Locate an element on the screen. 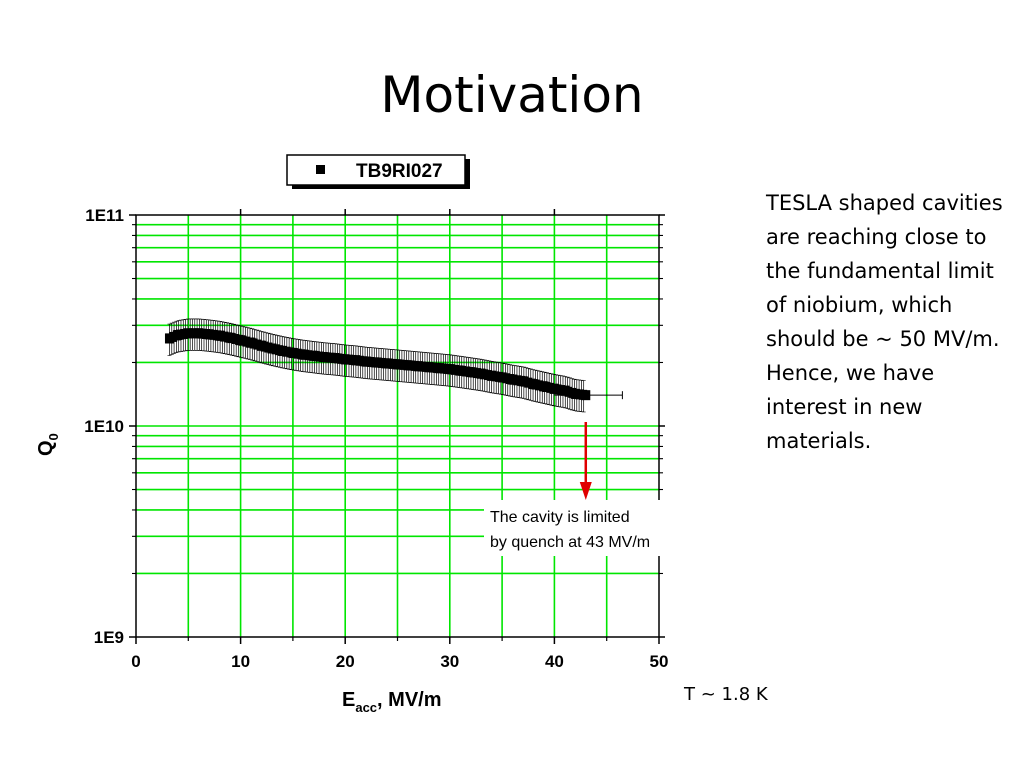 The height and width of the screenshot is (768, 1024). quench-arrow-head is located at coordinates (585, 491).